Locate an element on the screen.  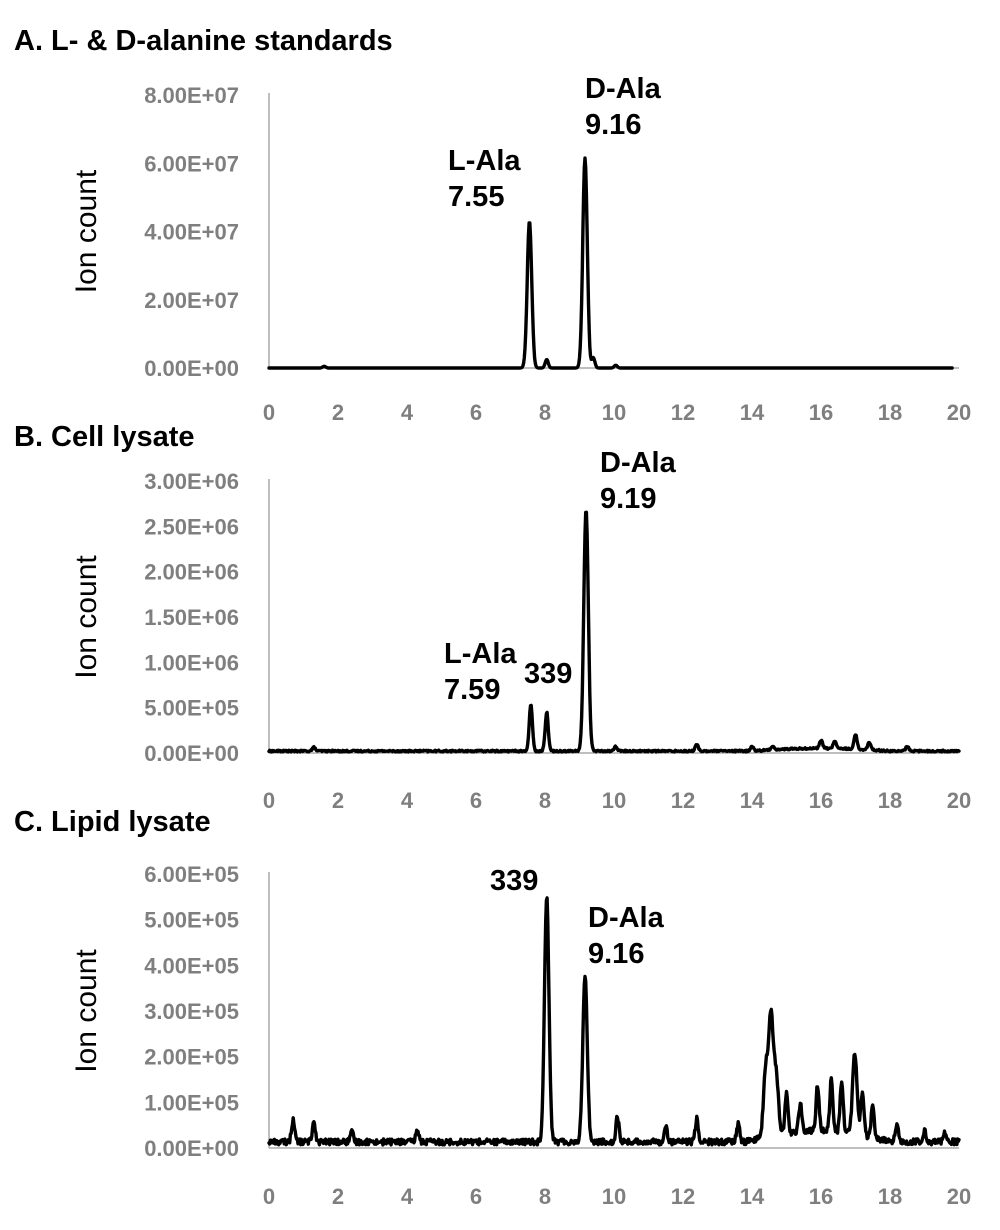
y-tick-label: 6.00E+05 is located at coordinates (191, 874).